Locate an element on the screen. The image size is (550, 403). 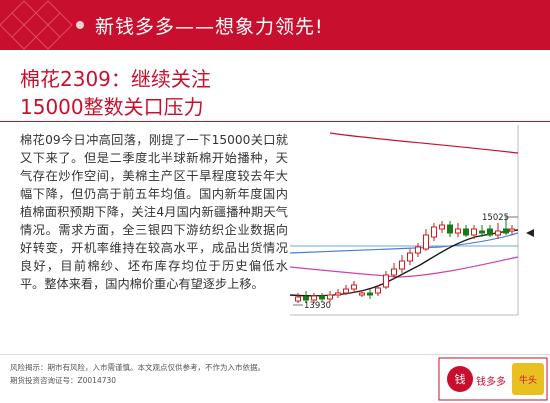
headline-divider is located at coordinates (275, 121).